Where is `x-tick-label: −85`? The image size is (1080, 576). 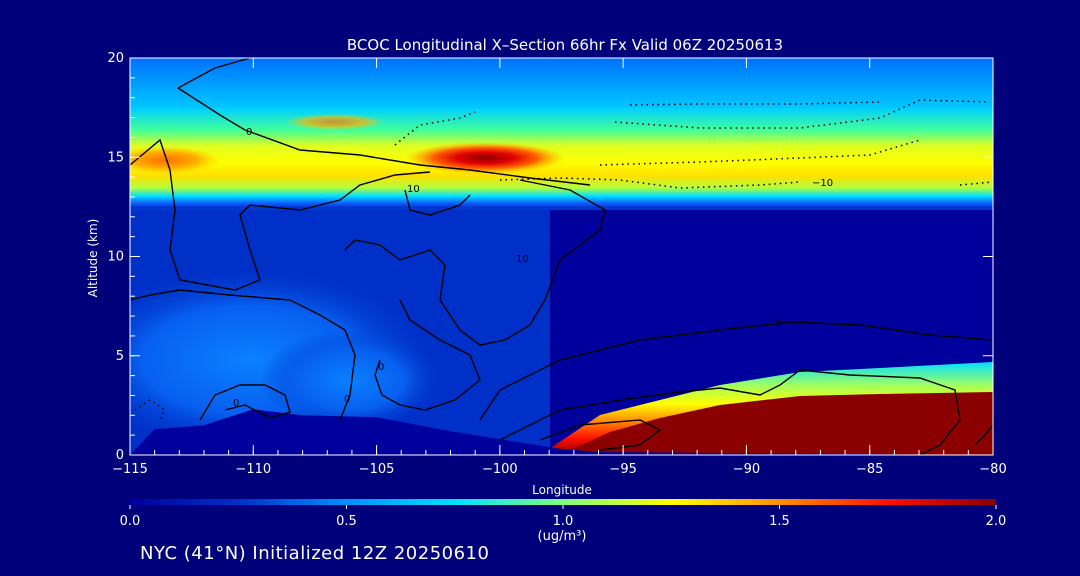 x-tick-label: −85 is located at coordinates (869, 469).